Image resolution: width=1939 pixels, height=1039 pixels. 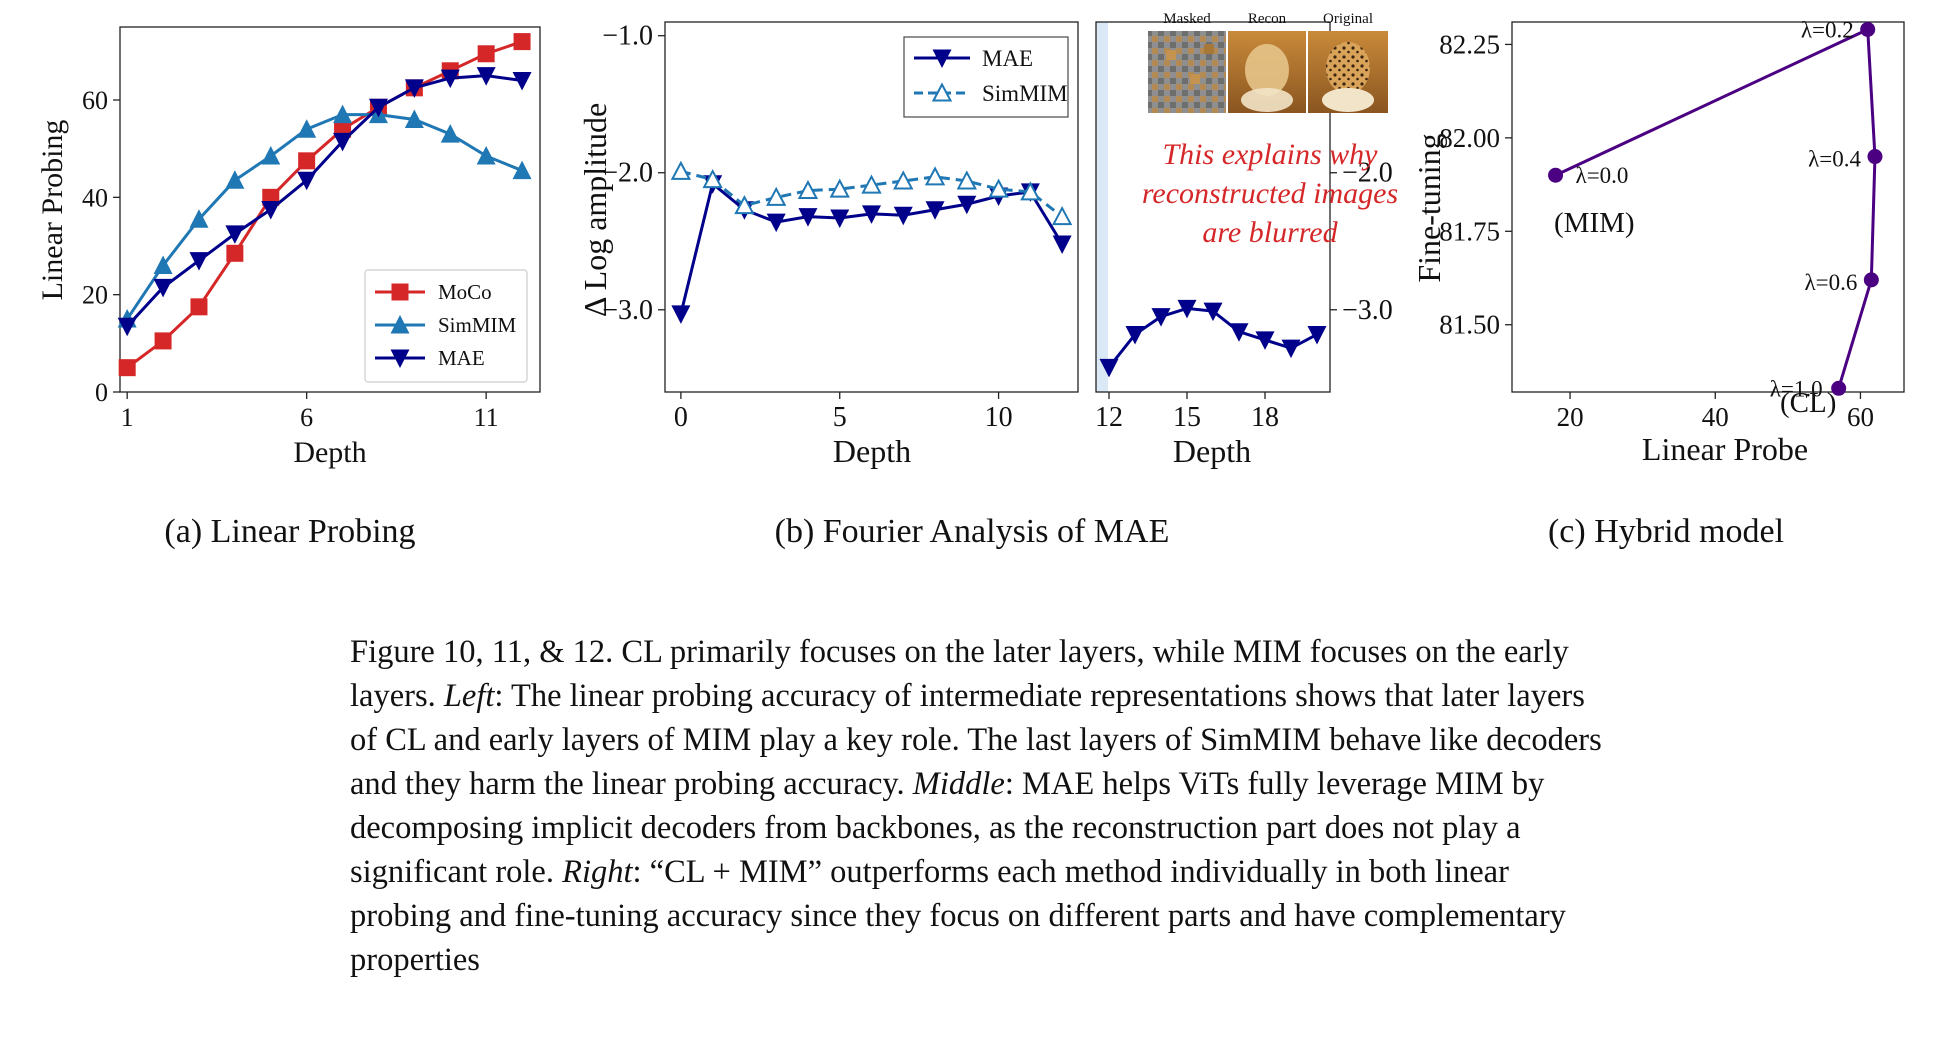 I want to click on x-tick-label: 10, so click(x=999, y=417).